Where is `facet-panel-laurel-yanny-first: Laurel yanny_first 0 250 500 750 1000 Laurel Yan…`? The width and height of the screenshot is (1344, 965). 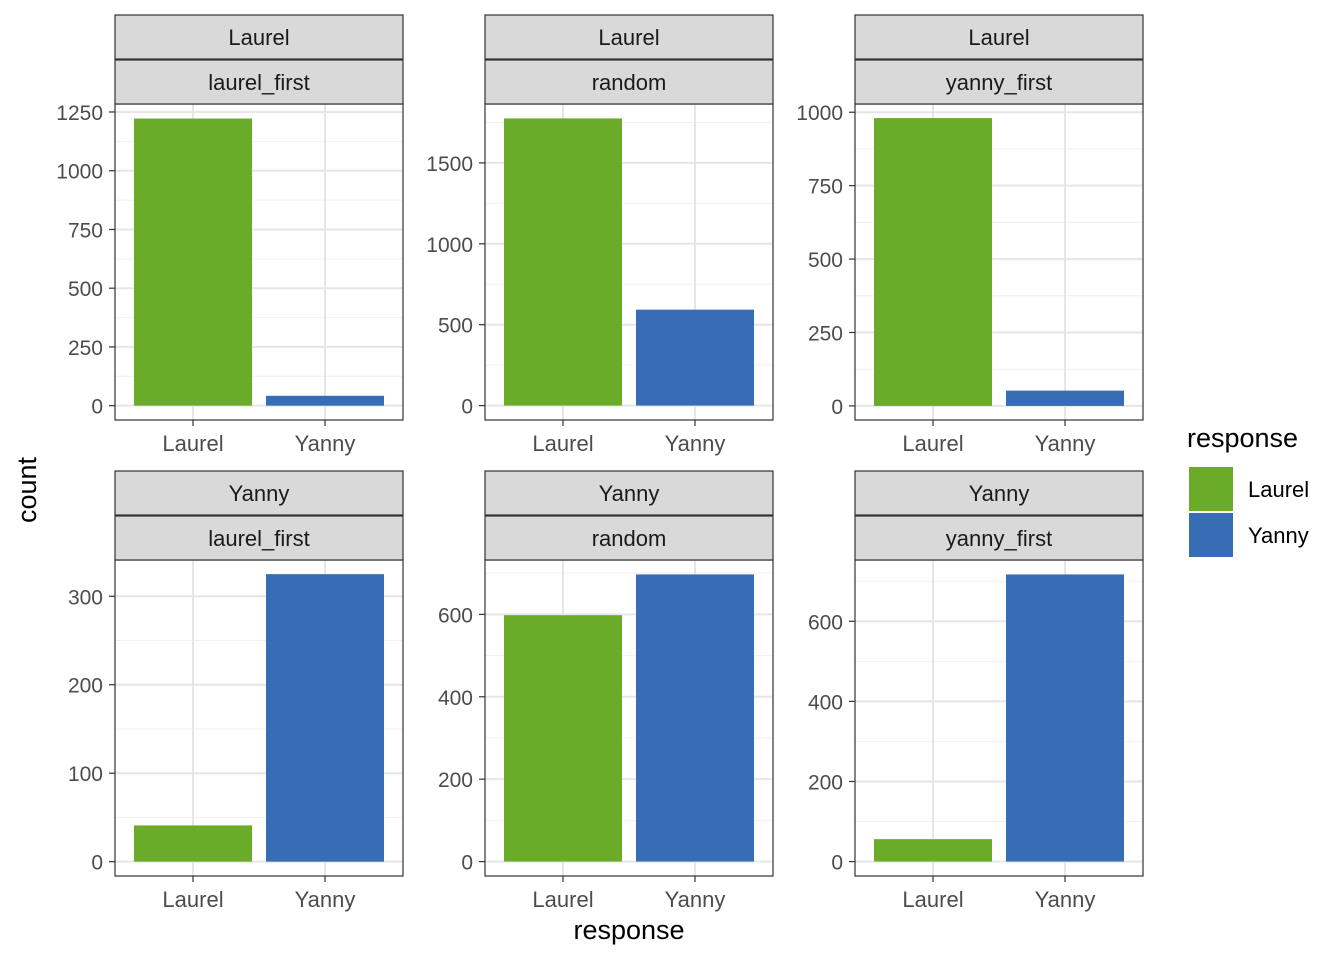
facet-panel-laurel-yanny-first: Laurel yanny_first 0 250 500 750 1000 Laurel Yan… is located at coordinates (970, 235).